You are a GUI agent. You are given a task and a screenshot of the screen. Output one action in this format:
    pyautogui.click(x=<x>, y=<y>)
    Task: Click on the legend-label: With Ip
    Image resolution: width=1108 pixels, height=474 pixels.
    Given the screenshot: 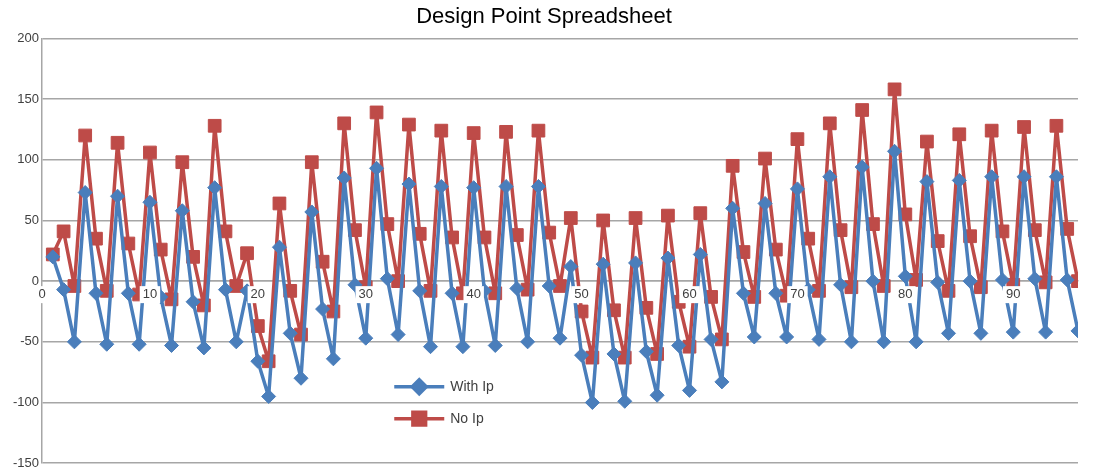 What is the action you would take?
    pyautogui.click(x=472, y=385)
    